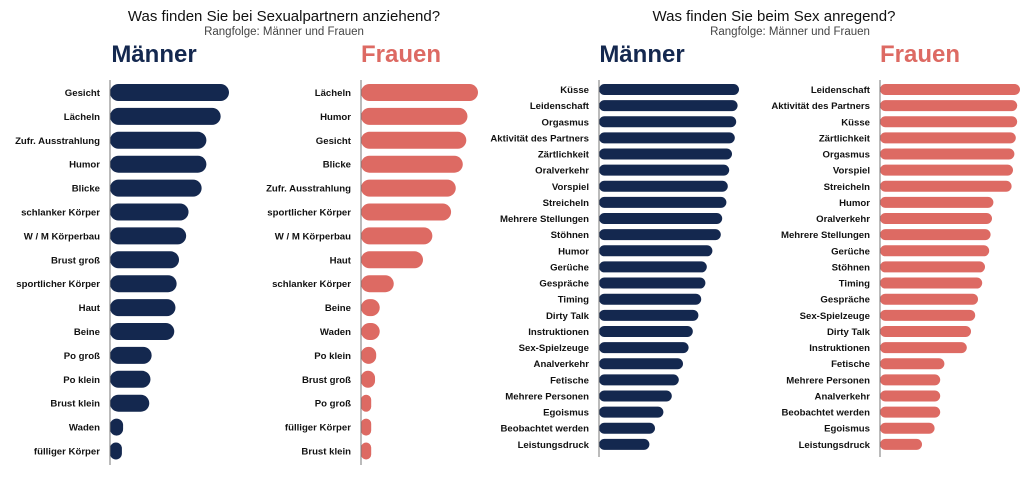 This screenshot has height=477, width=1024. I want to click on chart-2-panel-men-category-label: Beobachtet werden, so click(545, 429).